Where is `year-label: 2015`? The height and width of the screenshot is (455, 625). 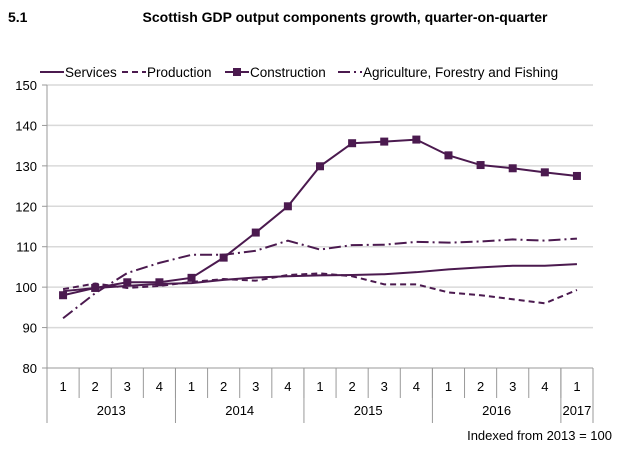 year-label: 2015 is located at coordinates (368, 410).